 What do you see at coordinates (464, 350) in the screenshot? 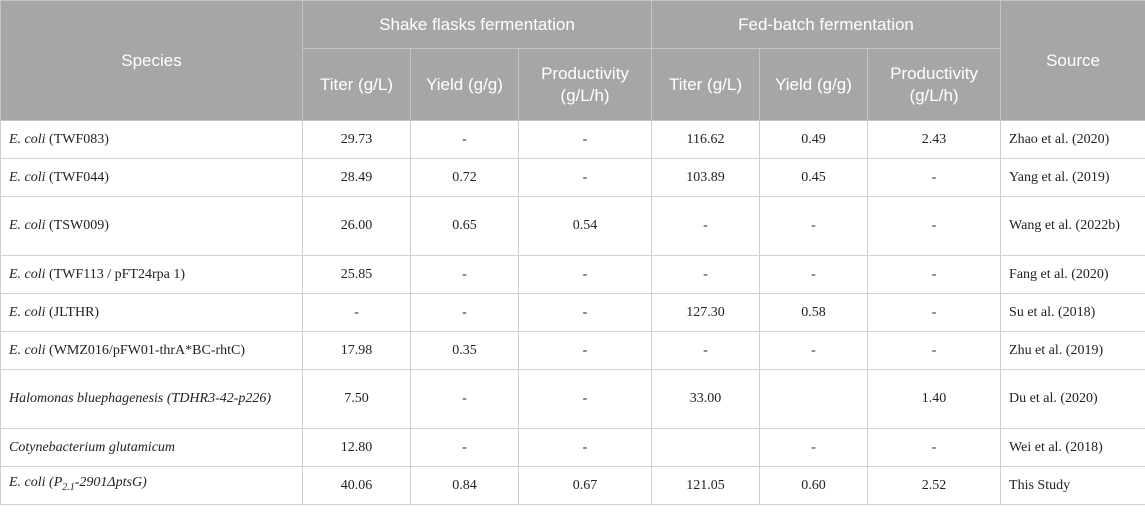
I see `cell-shake-yield: 0.35` at bounding box center [464, 350].